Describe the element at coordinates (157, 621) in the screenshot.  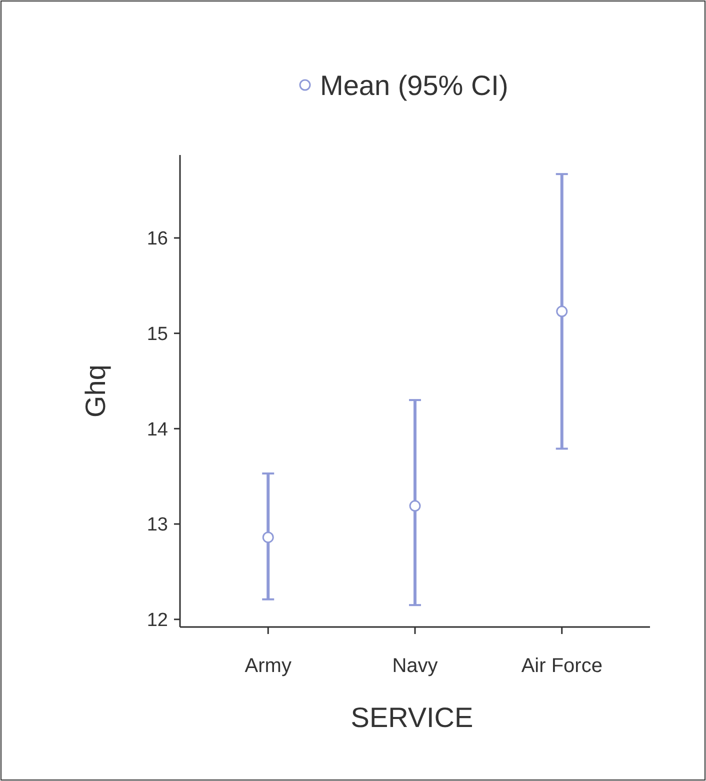
I see `y-tick-label: 12` at that location.